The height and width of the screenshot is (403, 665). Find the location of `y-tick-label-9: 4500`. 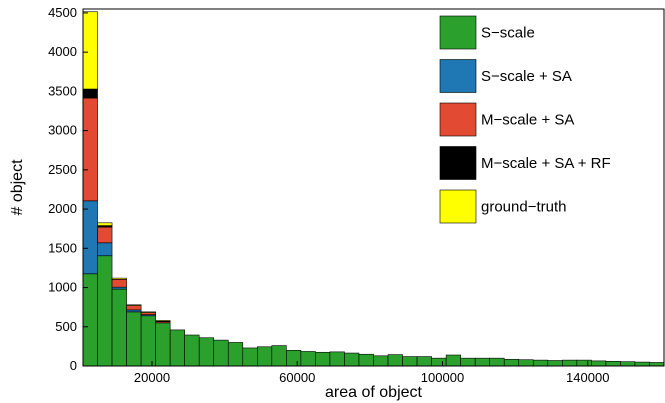

y-tick-label-9: 4500 is located at coordinates (62, 12).